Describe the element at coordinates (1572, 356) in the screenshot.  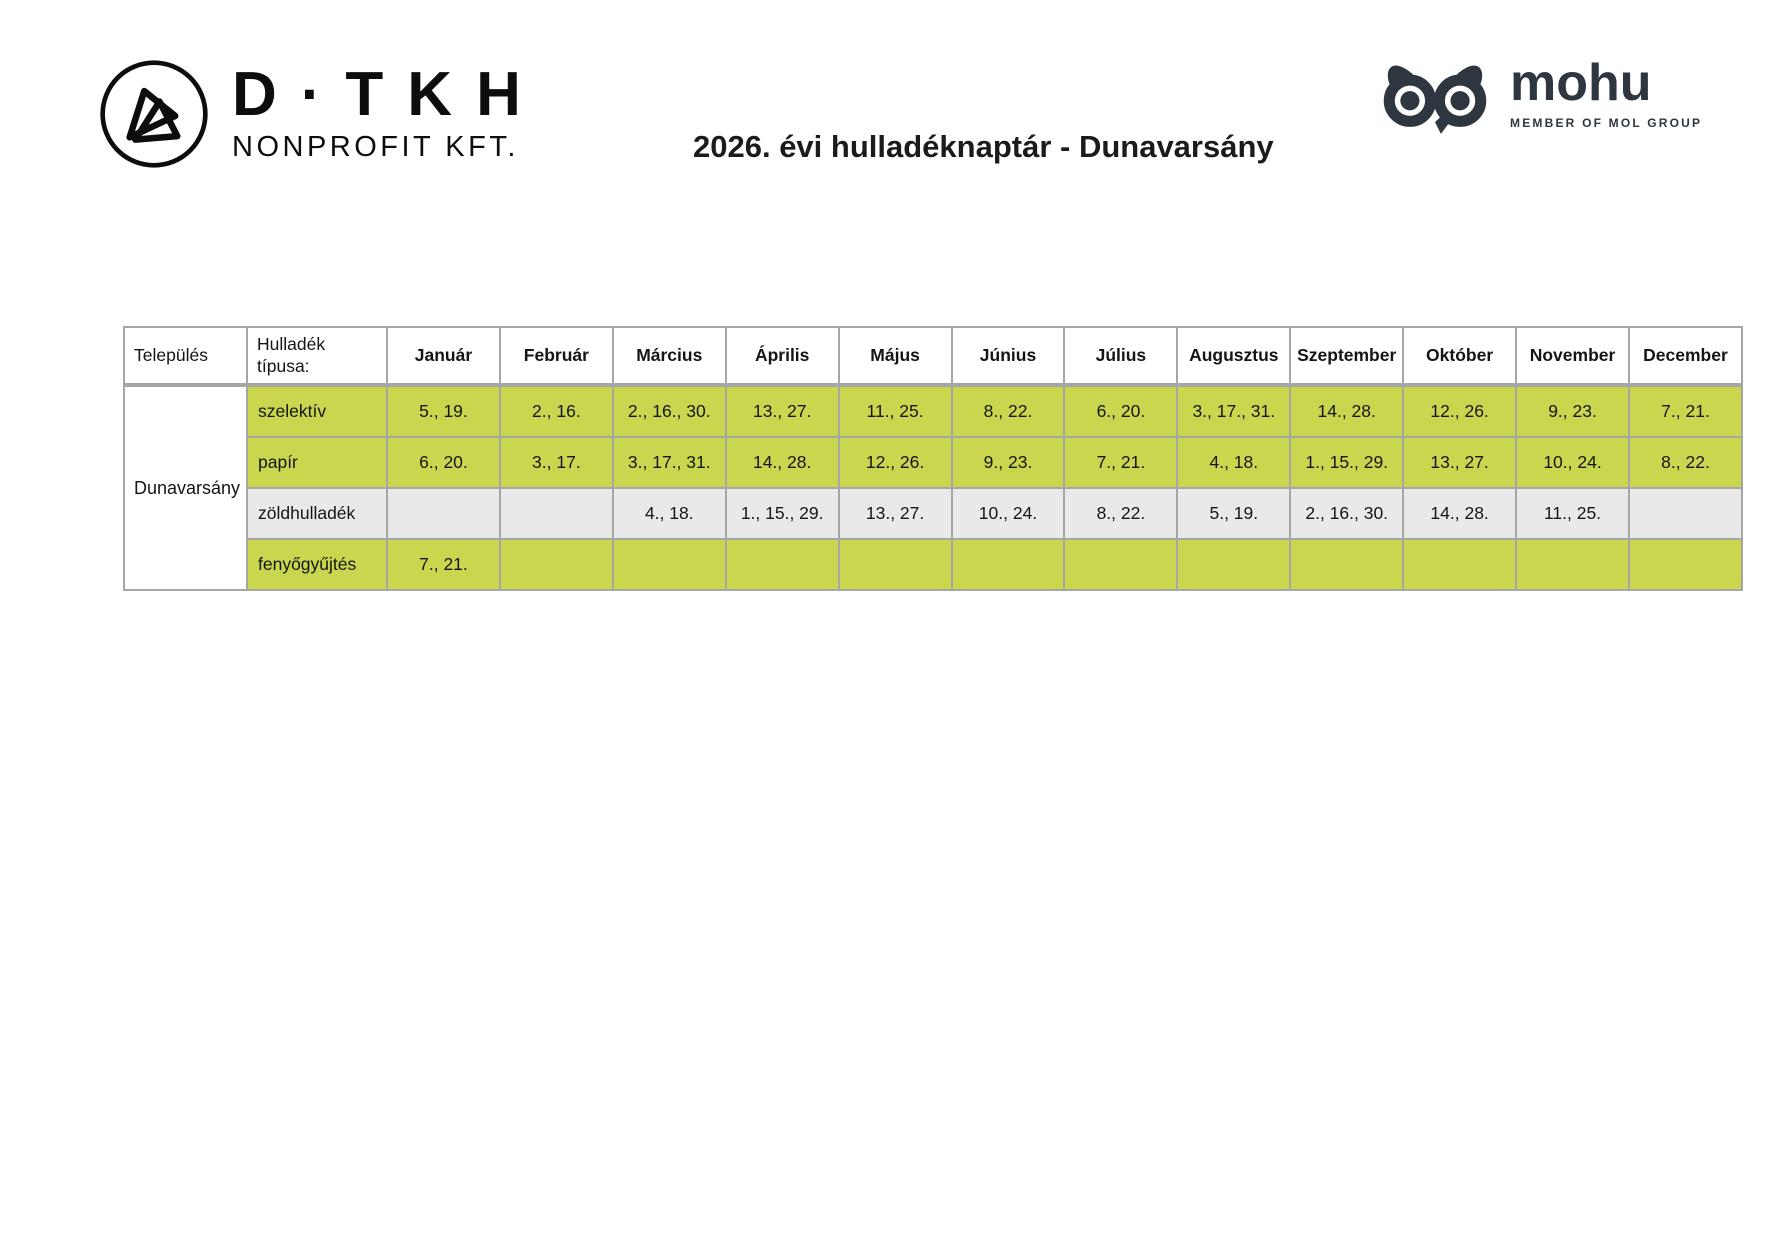
I see `month-header: November` at that location.